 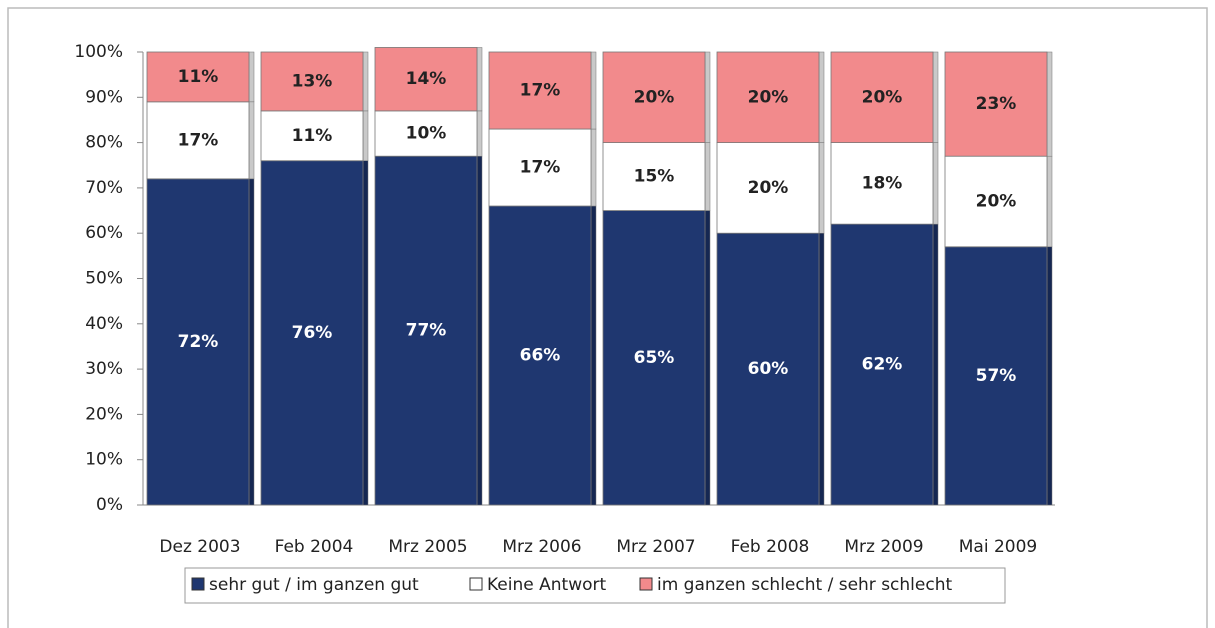 I want to click on x-tick-label: Mrz 2007, so click(x=655, y=547).